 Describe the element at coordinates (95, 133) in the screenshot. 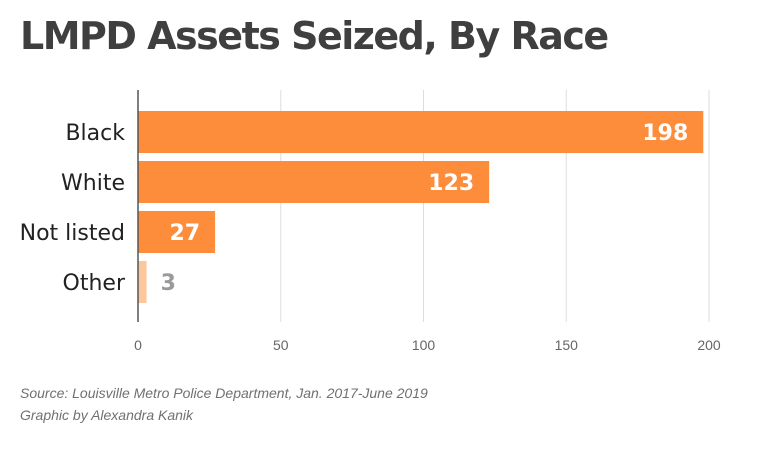

I see `category-label: Black` at that location.